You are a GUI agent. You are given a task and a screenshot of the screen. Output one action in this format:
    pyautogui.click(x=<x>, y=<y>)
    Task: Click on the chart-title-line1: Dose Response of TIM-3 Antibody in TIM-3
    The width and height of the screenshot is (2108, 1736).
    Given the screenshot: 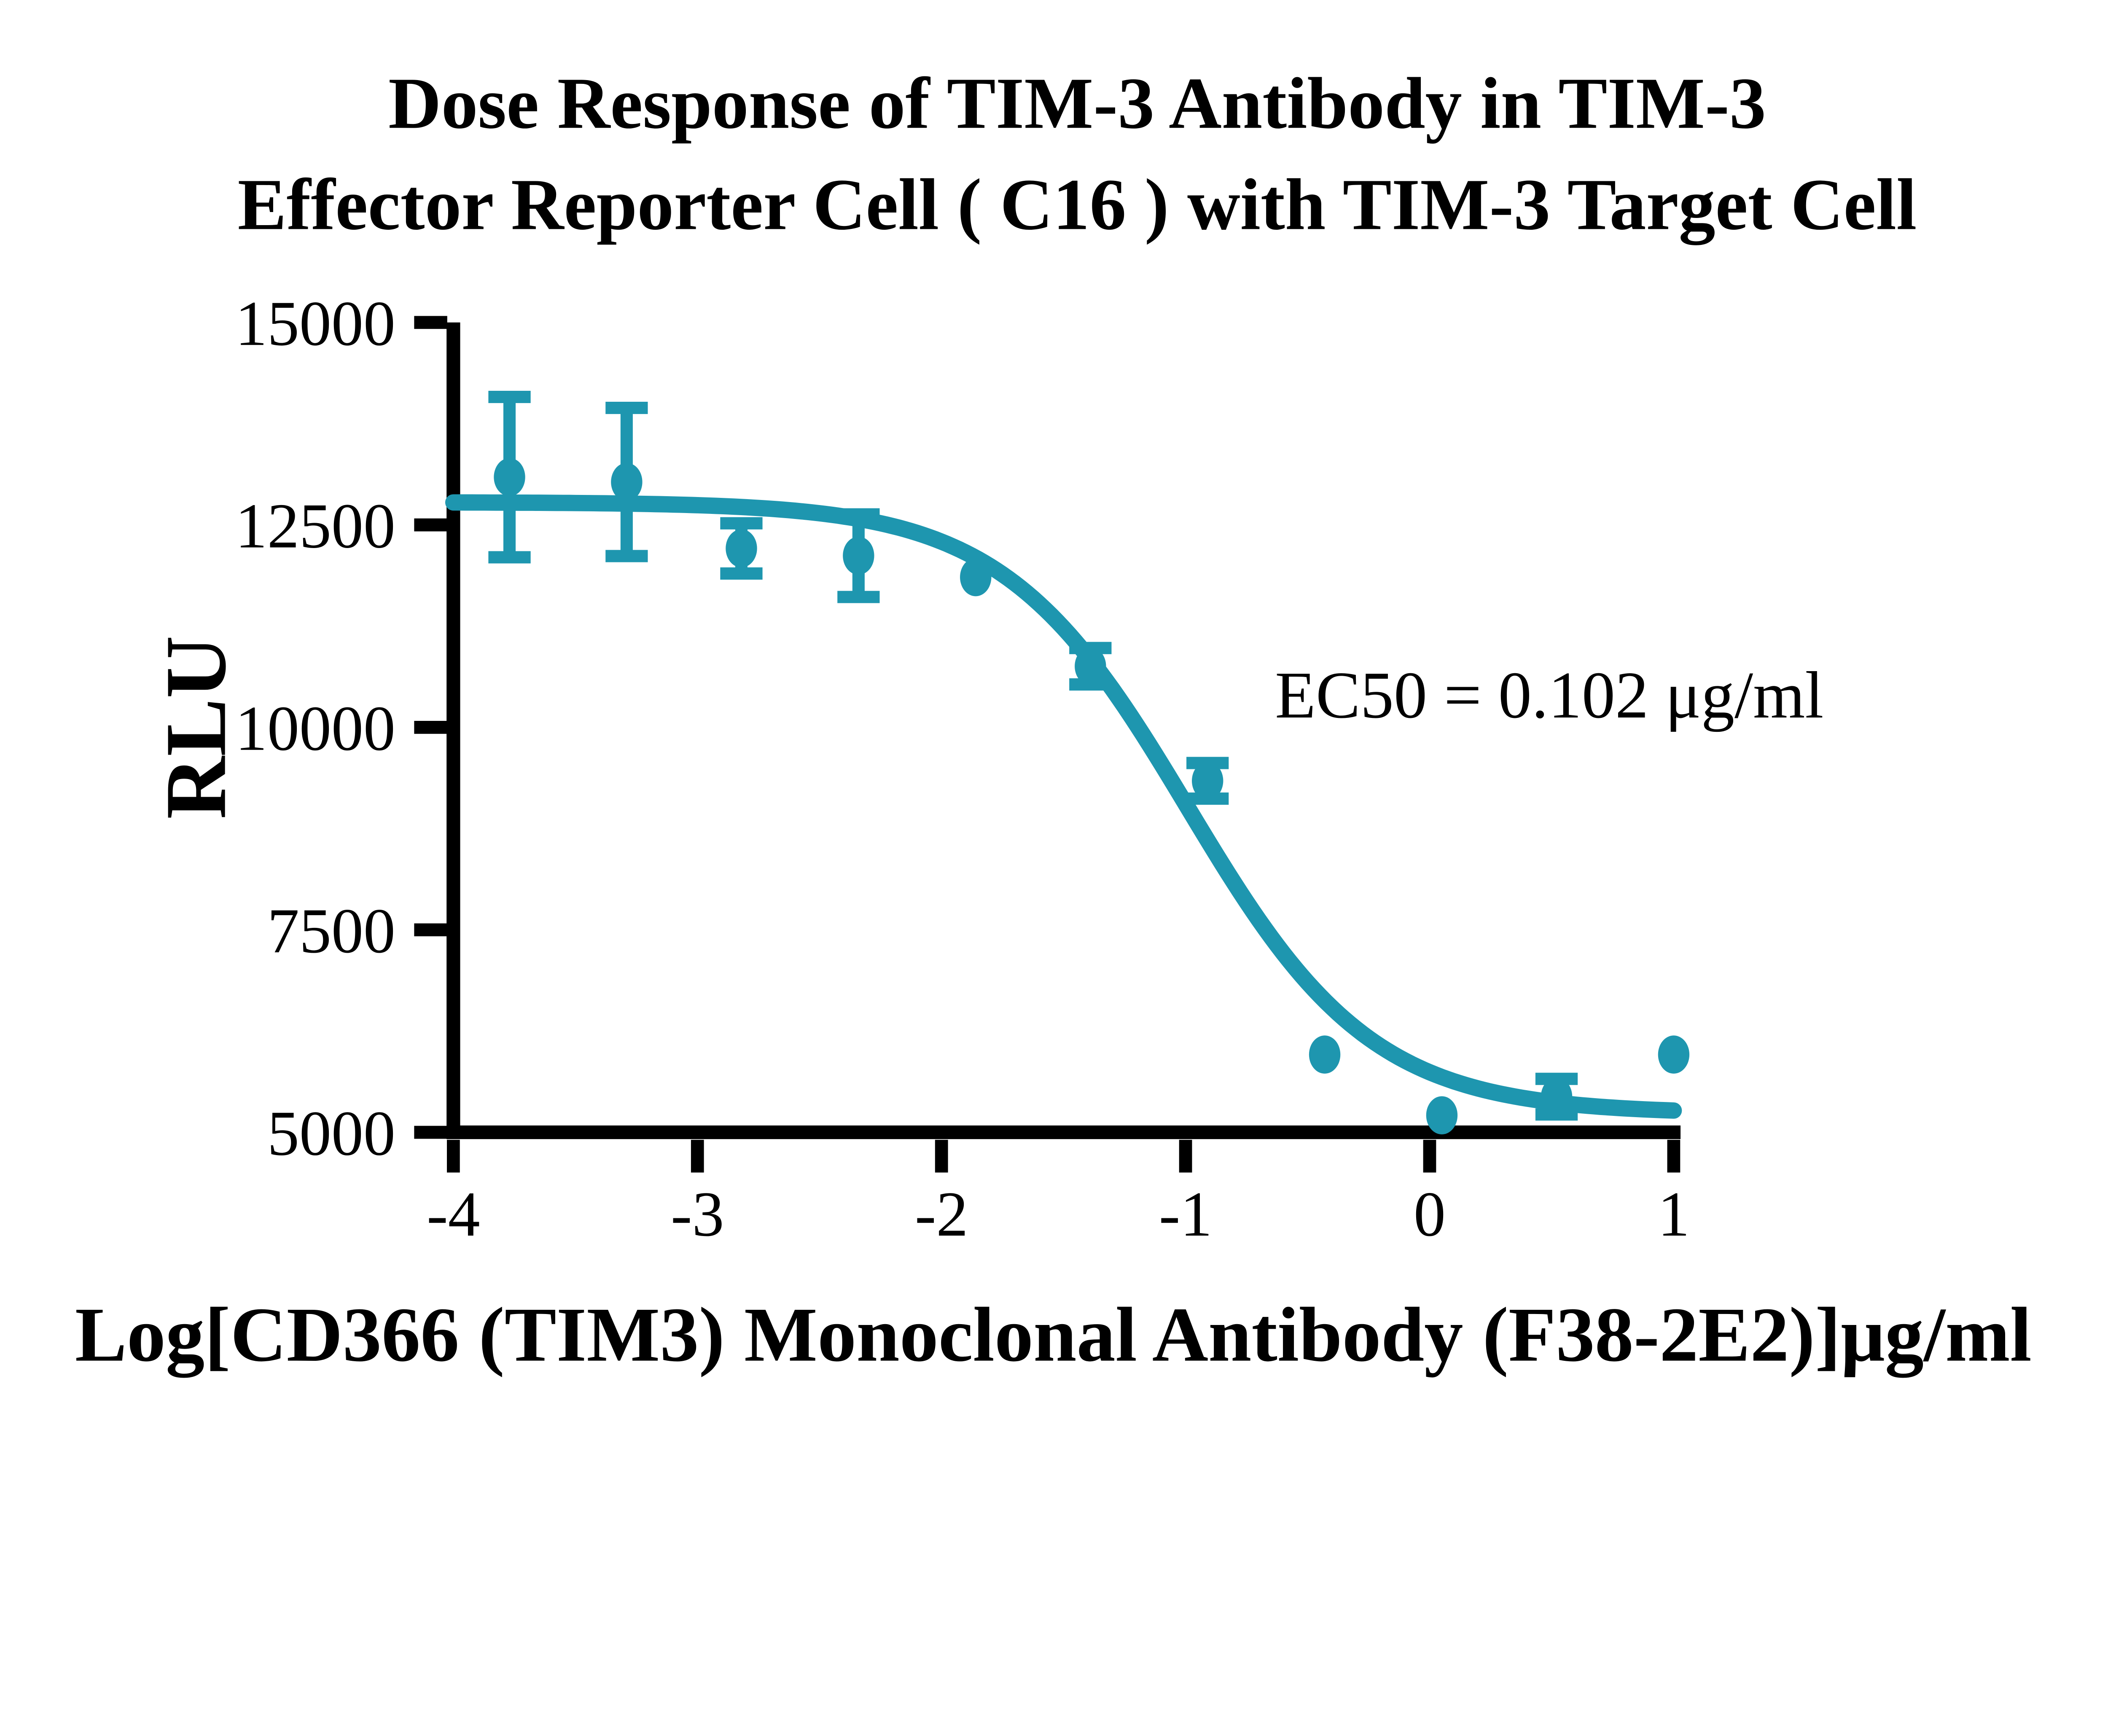 What is the action you would take?
    pyautogui.click(x=1077, y=103)
    